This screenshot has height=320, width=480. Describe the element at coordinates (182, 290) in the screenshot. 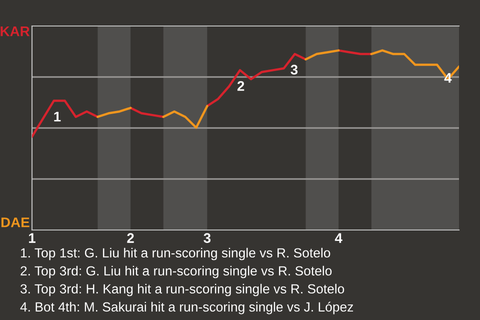

I see `text: 3. Top 3rd: H. Kang hit a run-scoring single vs R. Sotelo` at that location.